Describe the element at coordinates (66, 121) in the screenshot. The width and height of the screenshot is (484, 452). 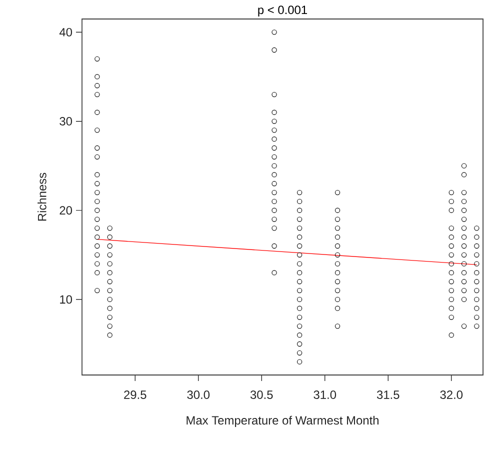
I see `y-tick-label: 30` at that location.